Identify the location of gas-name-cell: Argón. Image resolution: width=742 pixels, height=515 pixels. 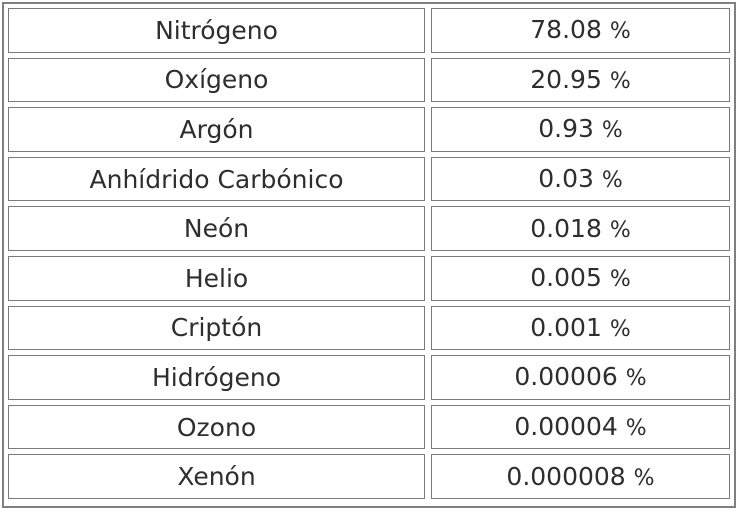
(216, 129).